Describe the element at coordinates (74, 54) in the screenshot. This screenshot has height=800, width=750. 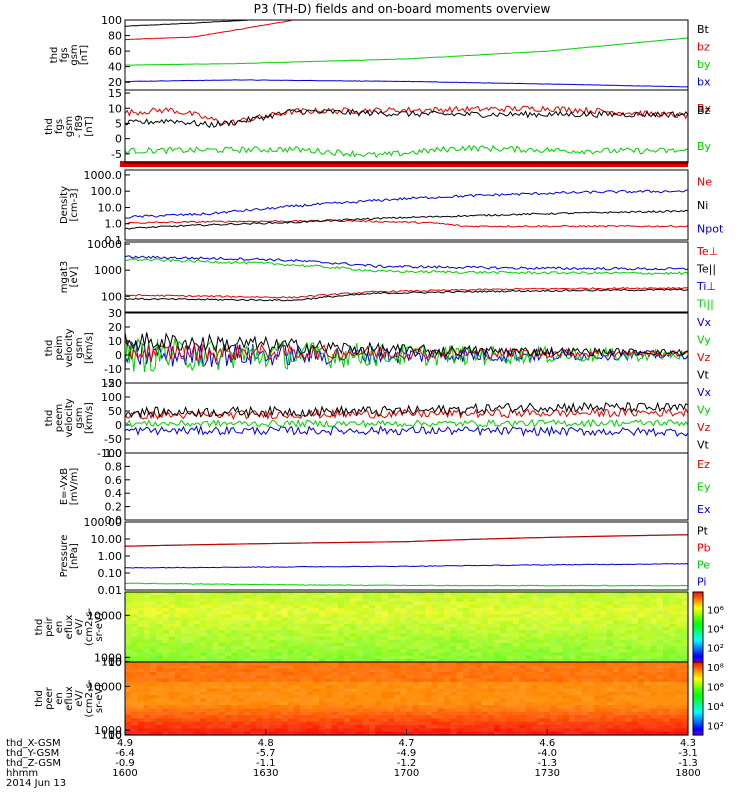
I see `y-axis-label: gsm` at that location.